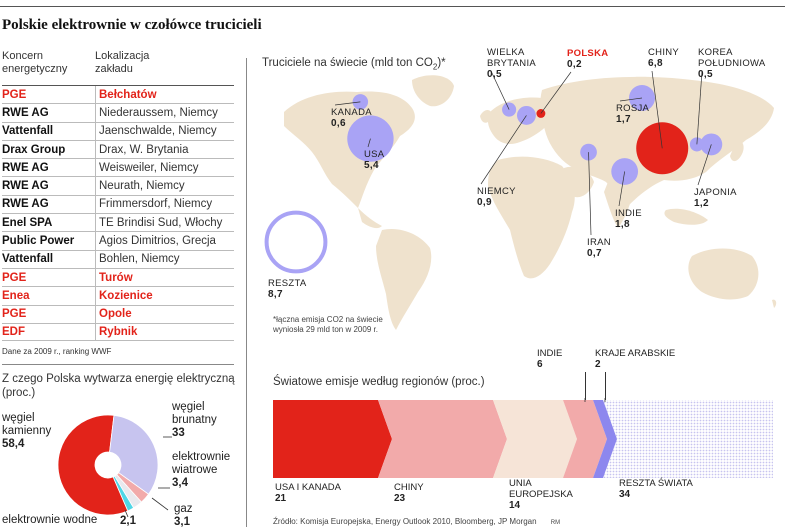  Describe the element at coordinates (509, 109) in the screenshot. I see `bubble-wielka-brytania` at that location.